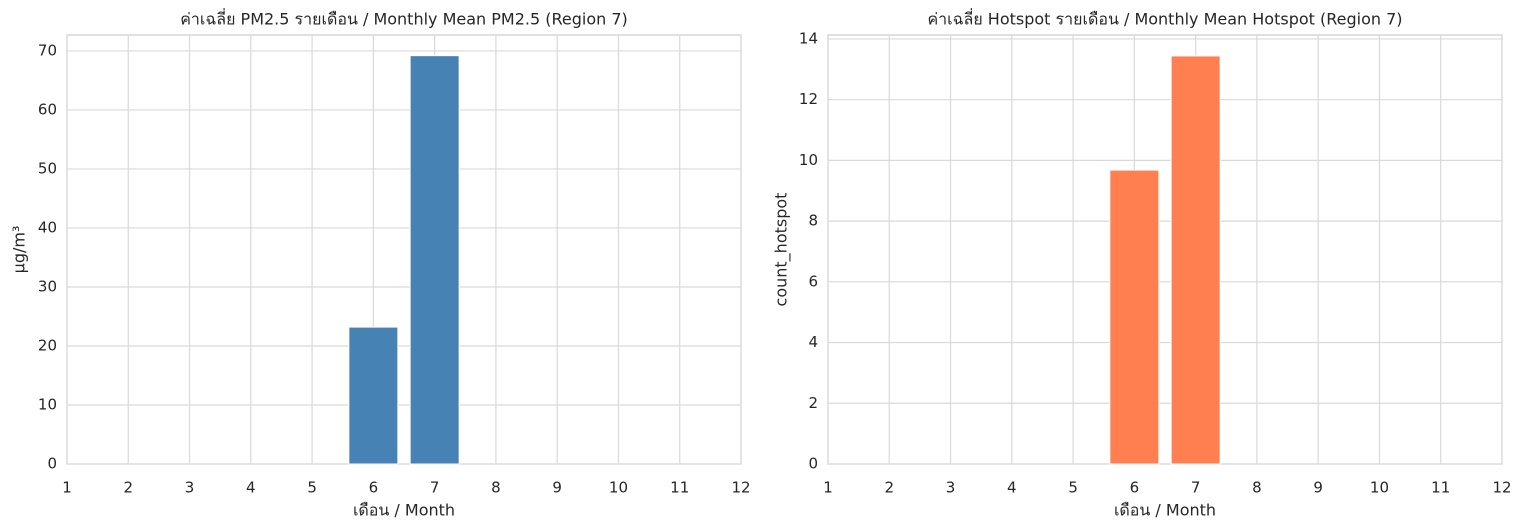 Image resolution: width=1522 pixels, height=532 pixels. I want to click on y-tick-label: 20, so click(47, 345).